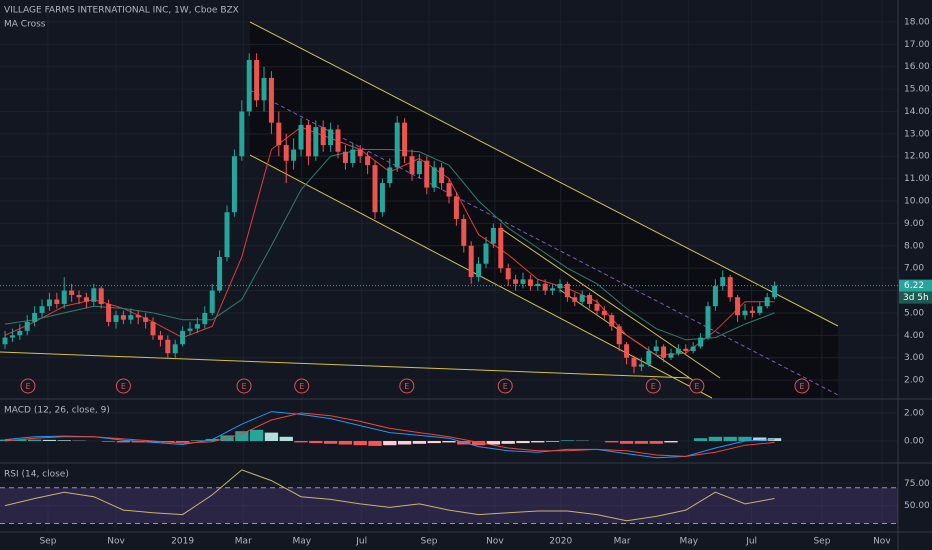 The width and height of the screenshot is (932, 550). Describe the element at coordinates (917, 112) in the screenshot. I see `y-tick-label: 14.00` at that location.